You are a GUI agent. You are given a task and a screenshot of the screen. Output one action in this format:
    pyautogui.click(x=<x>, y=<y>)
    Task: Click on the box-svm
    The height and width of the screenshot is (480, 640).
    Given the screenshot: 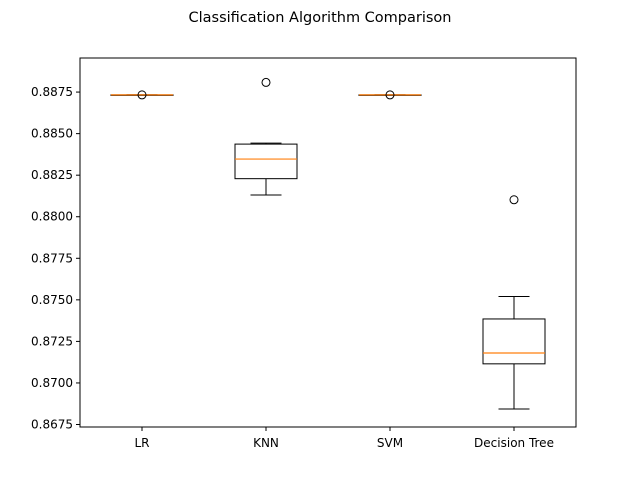 What is the action you would take?
    pyautogui.click(x=390, y=95)
    